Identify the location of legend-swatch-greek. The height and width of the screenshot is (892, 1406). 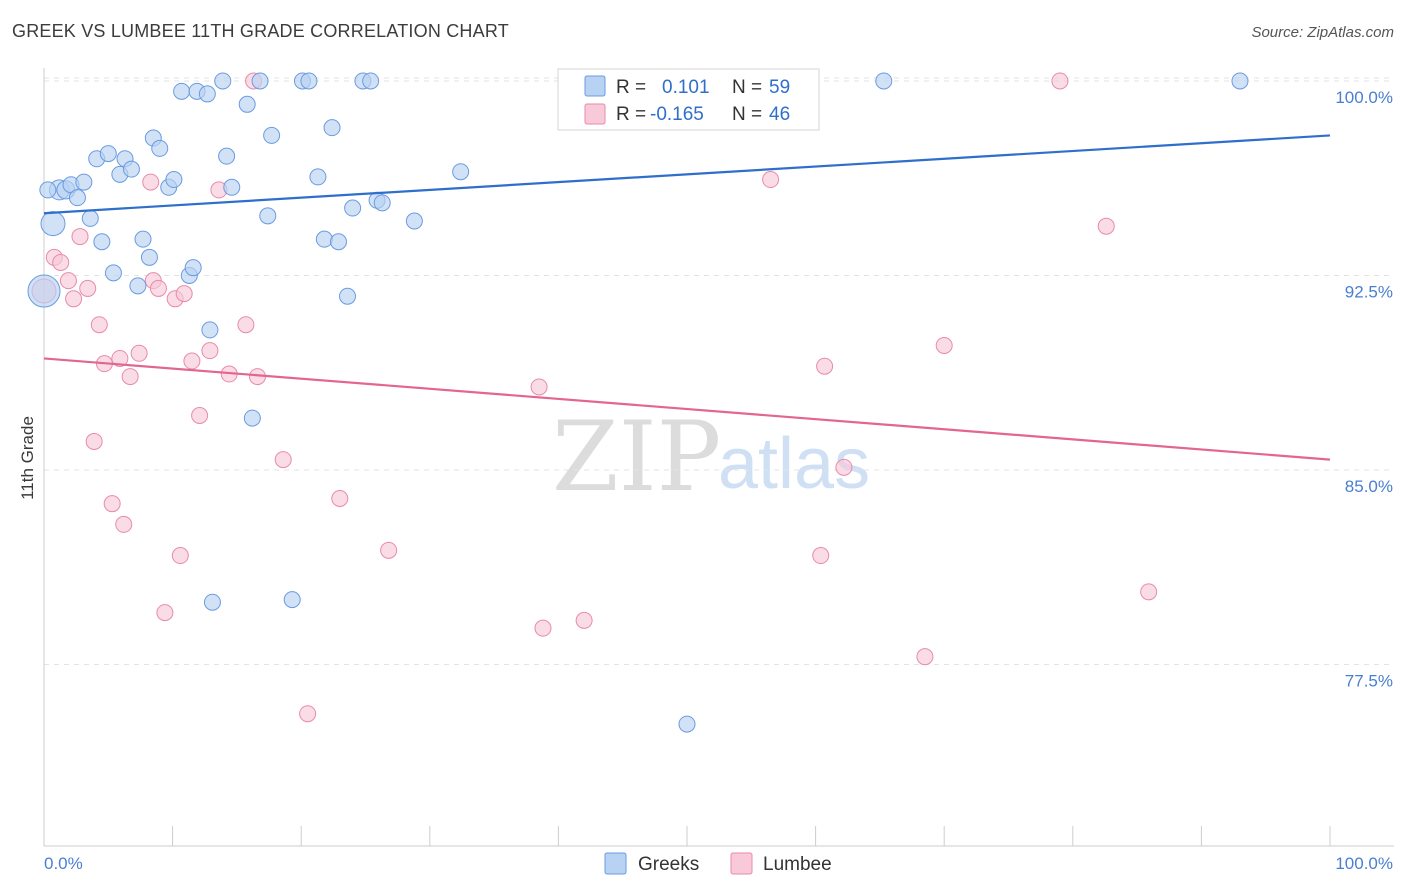
(595, 86).